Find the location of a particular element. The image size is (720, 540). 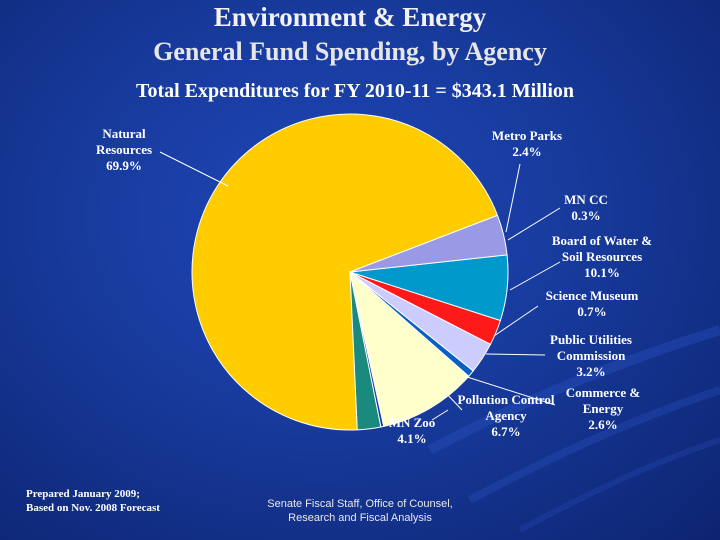

slice-label: MN Zoo 4.1% is located at coordinates (412, 430).